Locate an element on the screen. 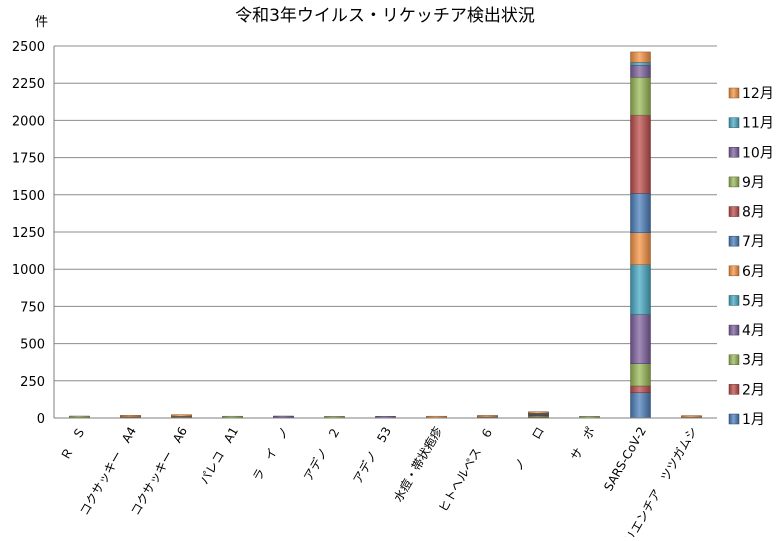  legend-label: 2月 is located at coordinates (753, 390).